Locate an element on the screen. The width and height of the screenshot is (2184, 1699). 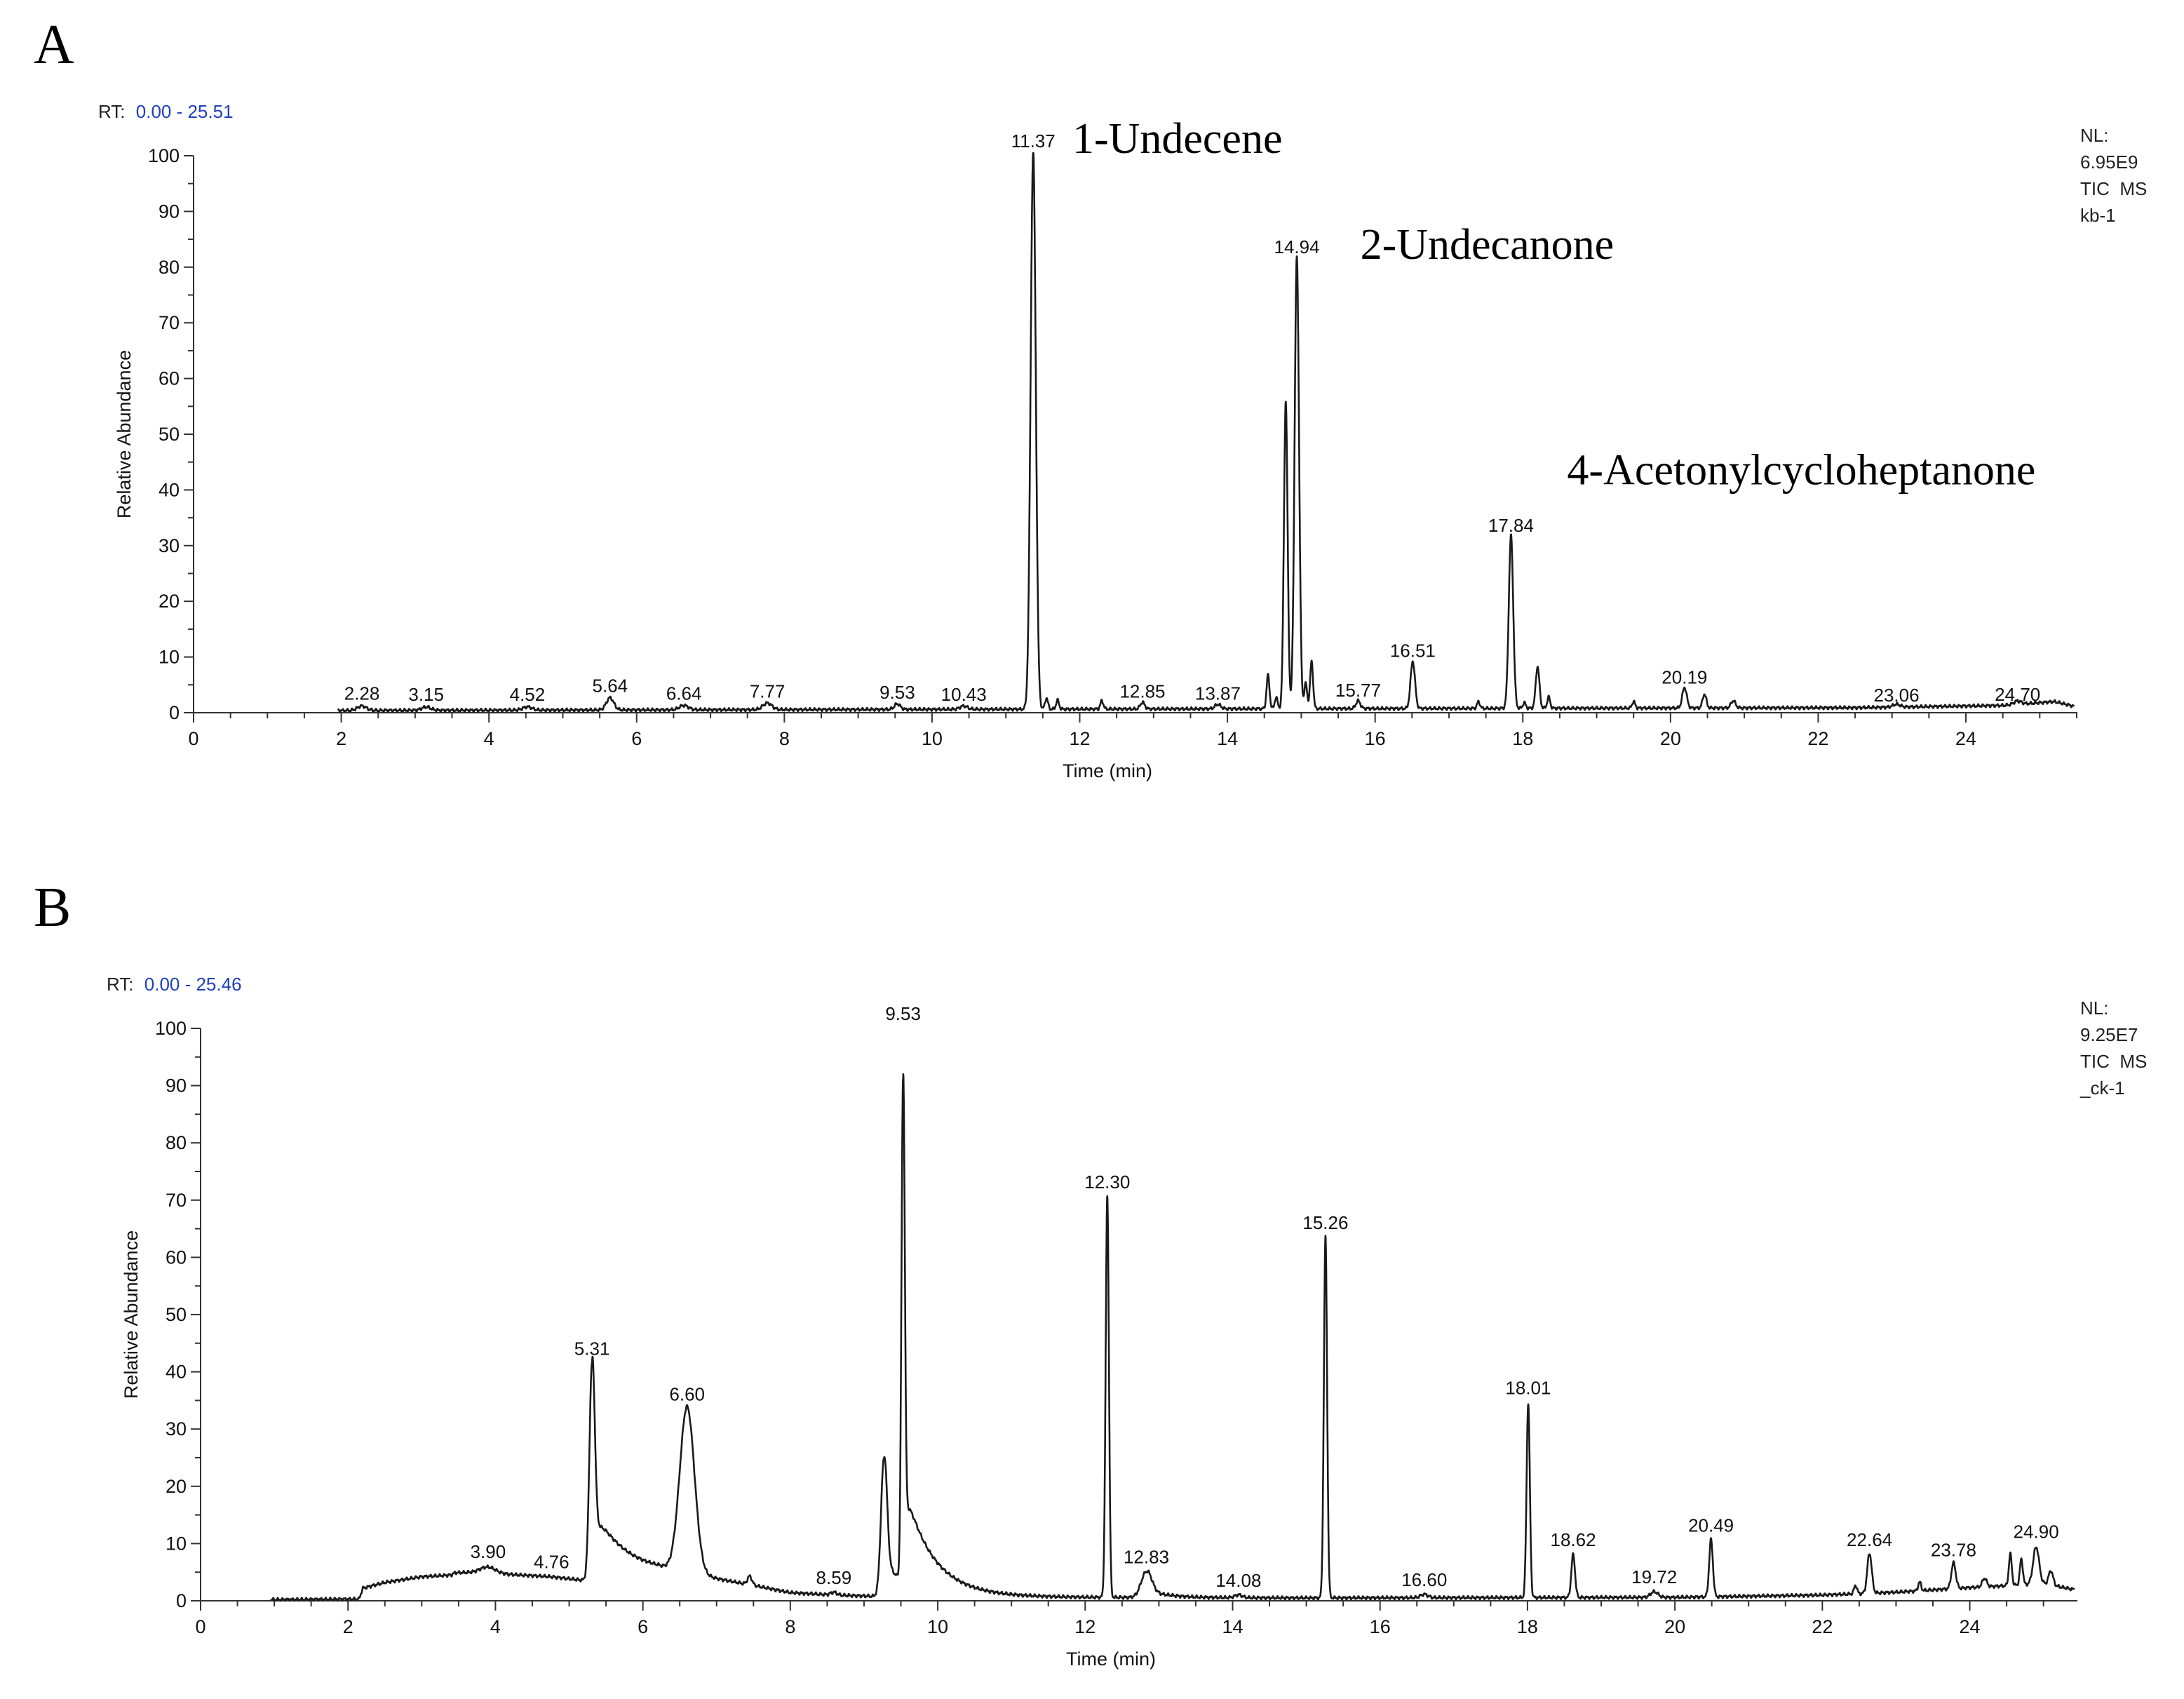
peak-rt-label: 24.90 is located at coordinates (2036, 1532).